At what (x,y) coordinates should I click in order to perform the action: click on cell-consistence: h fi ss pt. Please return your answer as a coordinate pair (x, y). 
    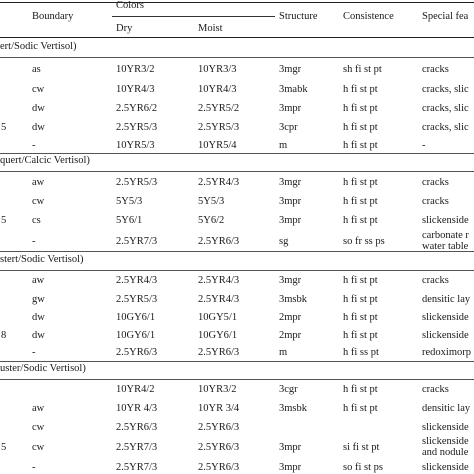
    Looking at the image, I should click on (361, 352).